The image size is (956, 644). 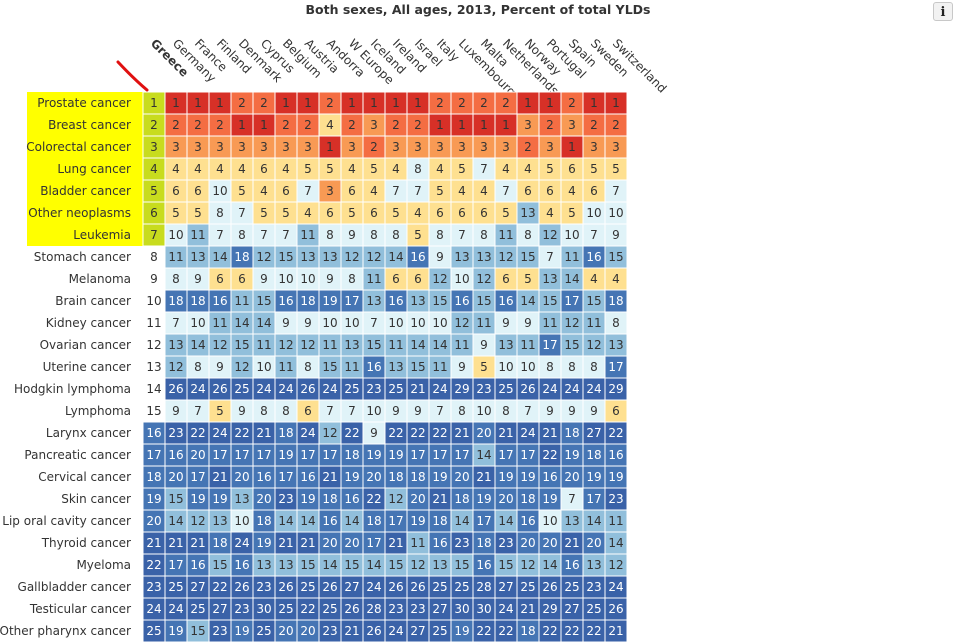 What do you see at coordinates (86, 543) in the screenshot?
I see `row-label: Thyroid cancer` at bounding box center [86, 543].